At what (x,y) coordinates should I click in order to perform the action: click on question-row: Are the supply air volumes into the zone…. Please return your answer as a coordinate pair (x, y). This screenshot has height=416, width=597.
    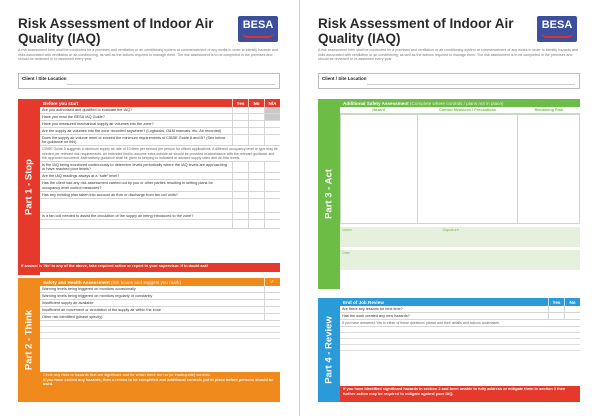
    Looking at the image, I should click on (160, 131).